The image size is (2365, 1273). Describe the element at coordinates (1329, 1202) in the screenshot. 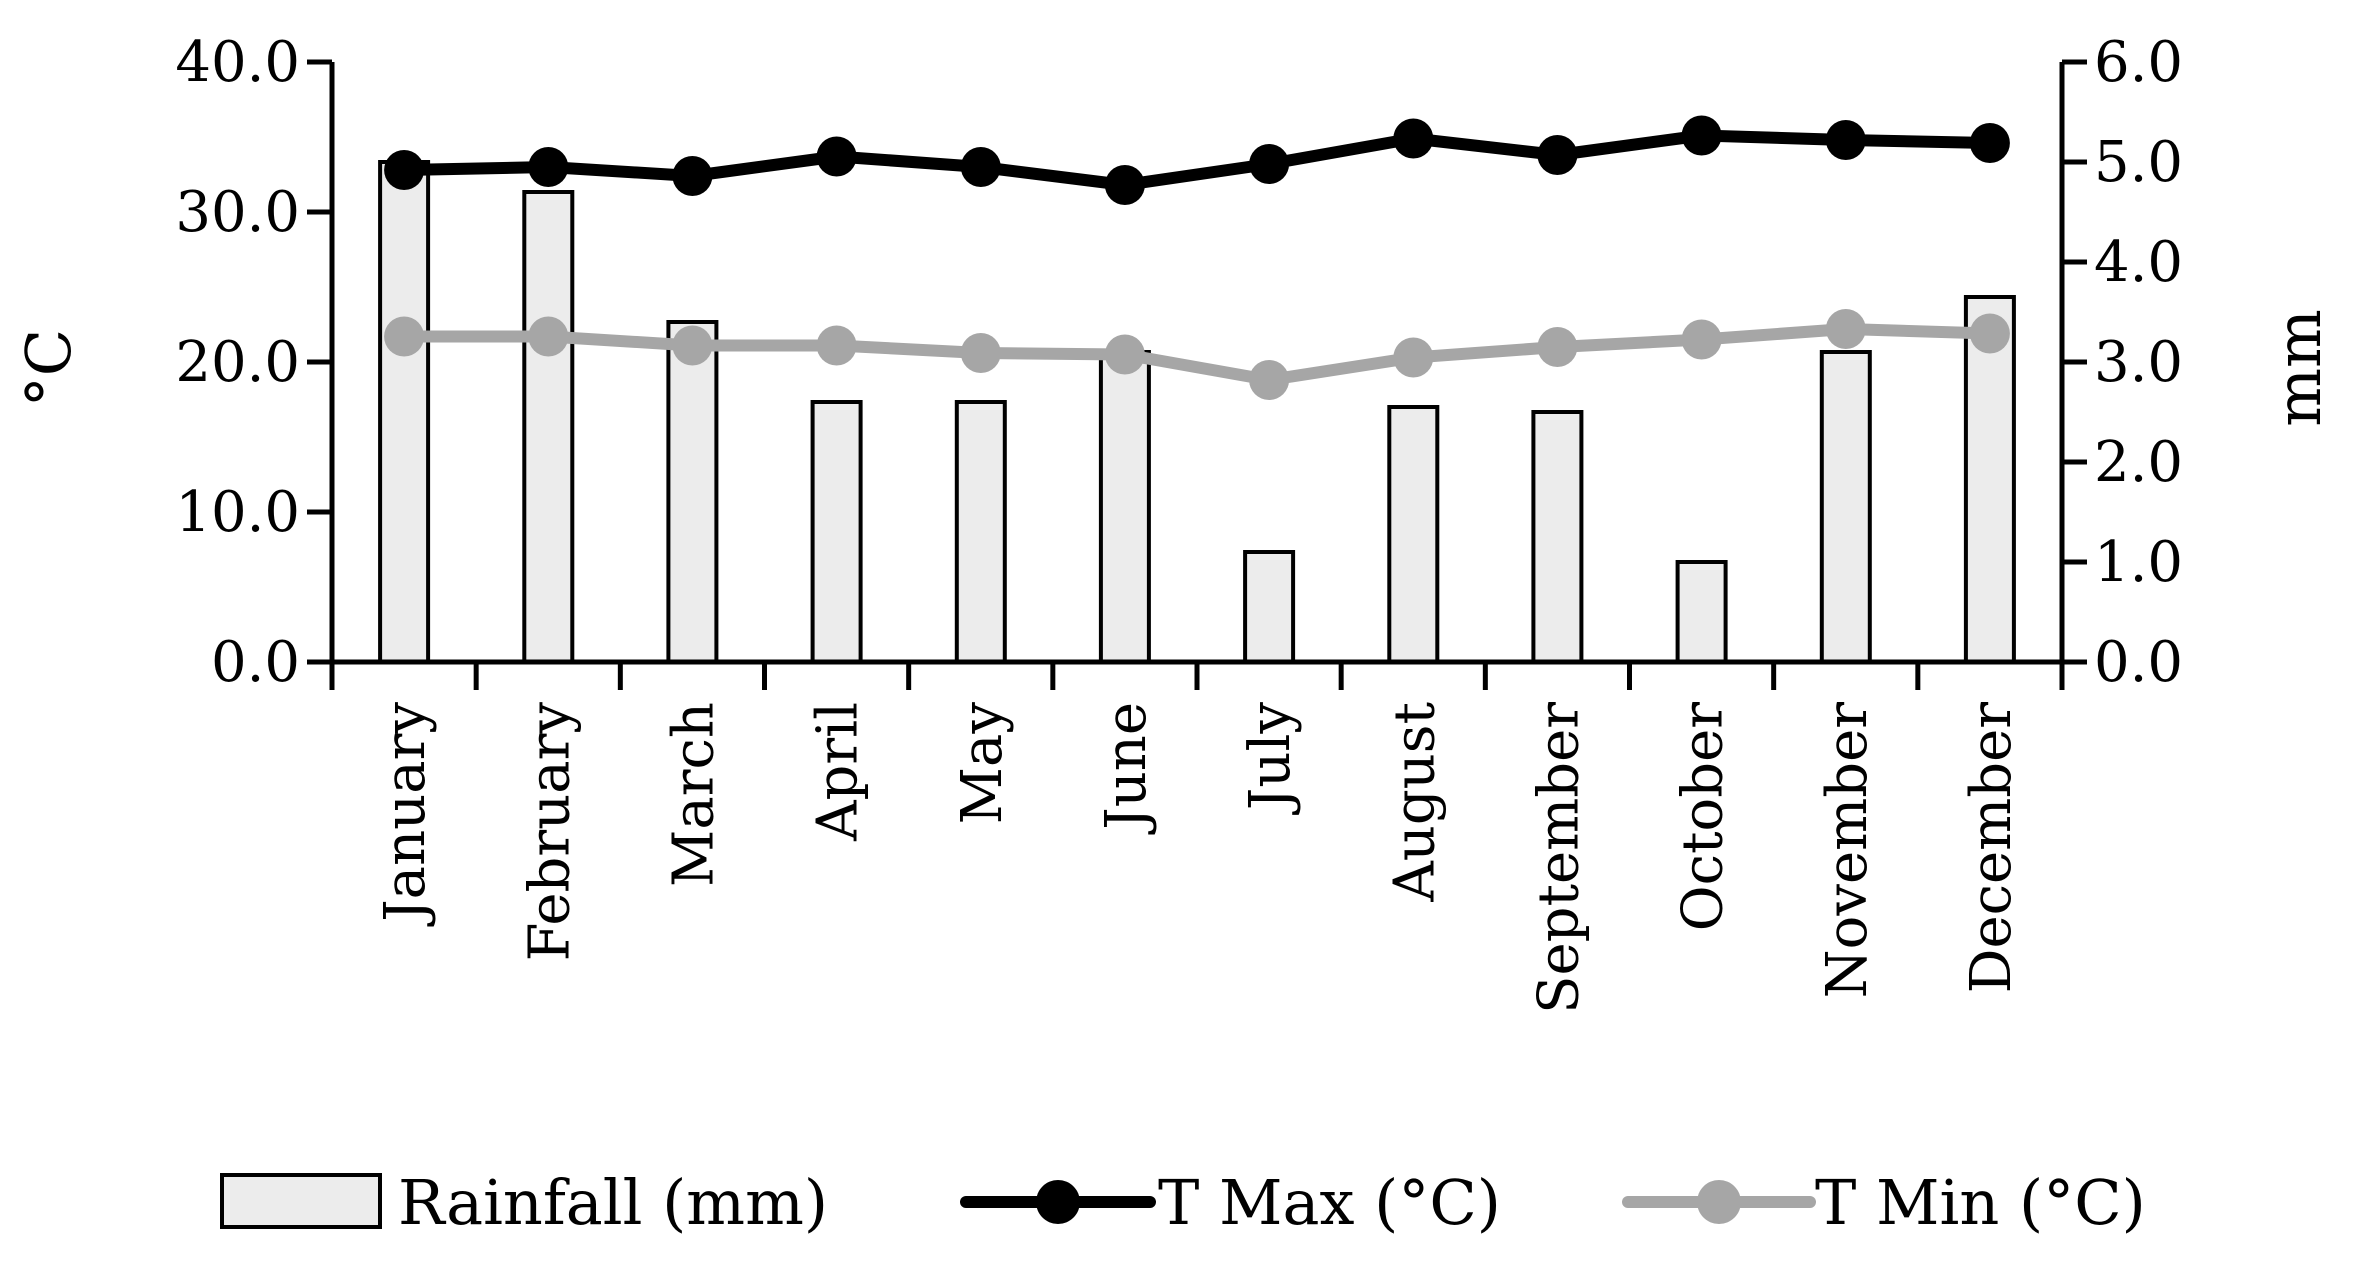

I see `legend-label-t-max-c: T Max (°C)` at that location.